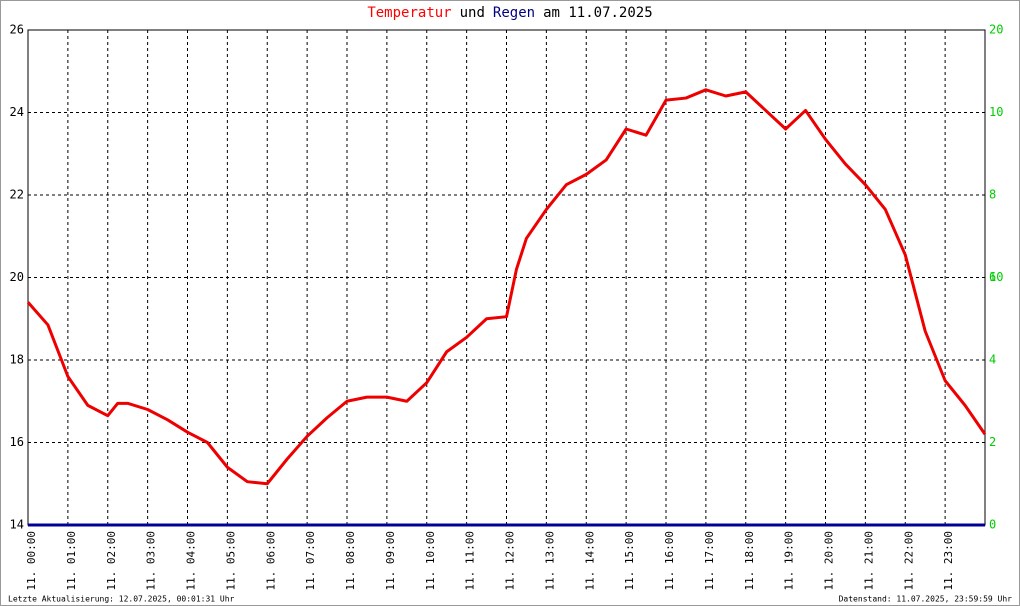  I want to click on x-tick-label: 11. 12:00, so click(510, 561).